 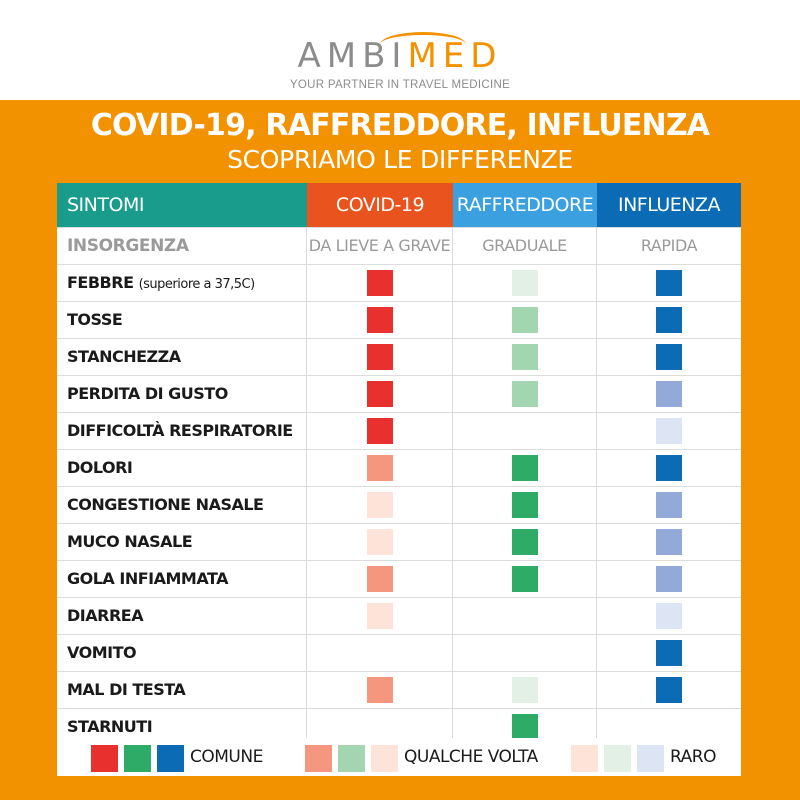 What do you see at coordinates (95, 319) in the screenshot?
I see `symptom-label: TOSSE` at bounding box center [95, 319].